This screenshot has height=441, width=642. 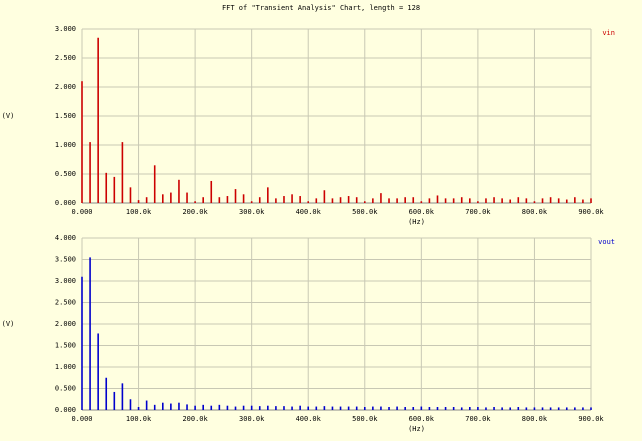 What do you see at coordinates (608, 33) in the screenshot?
I see `legend-label: vin` at bounding box center [608, 33].